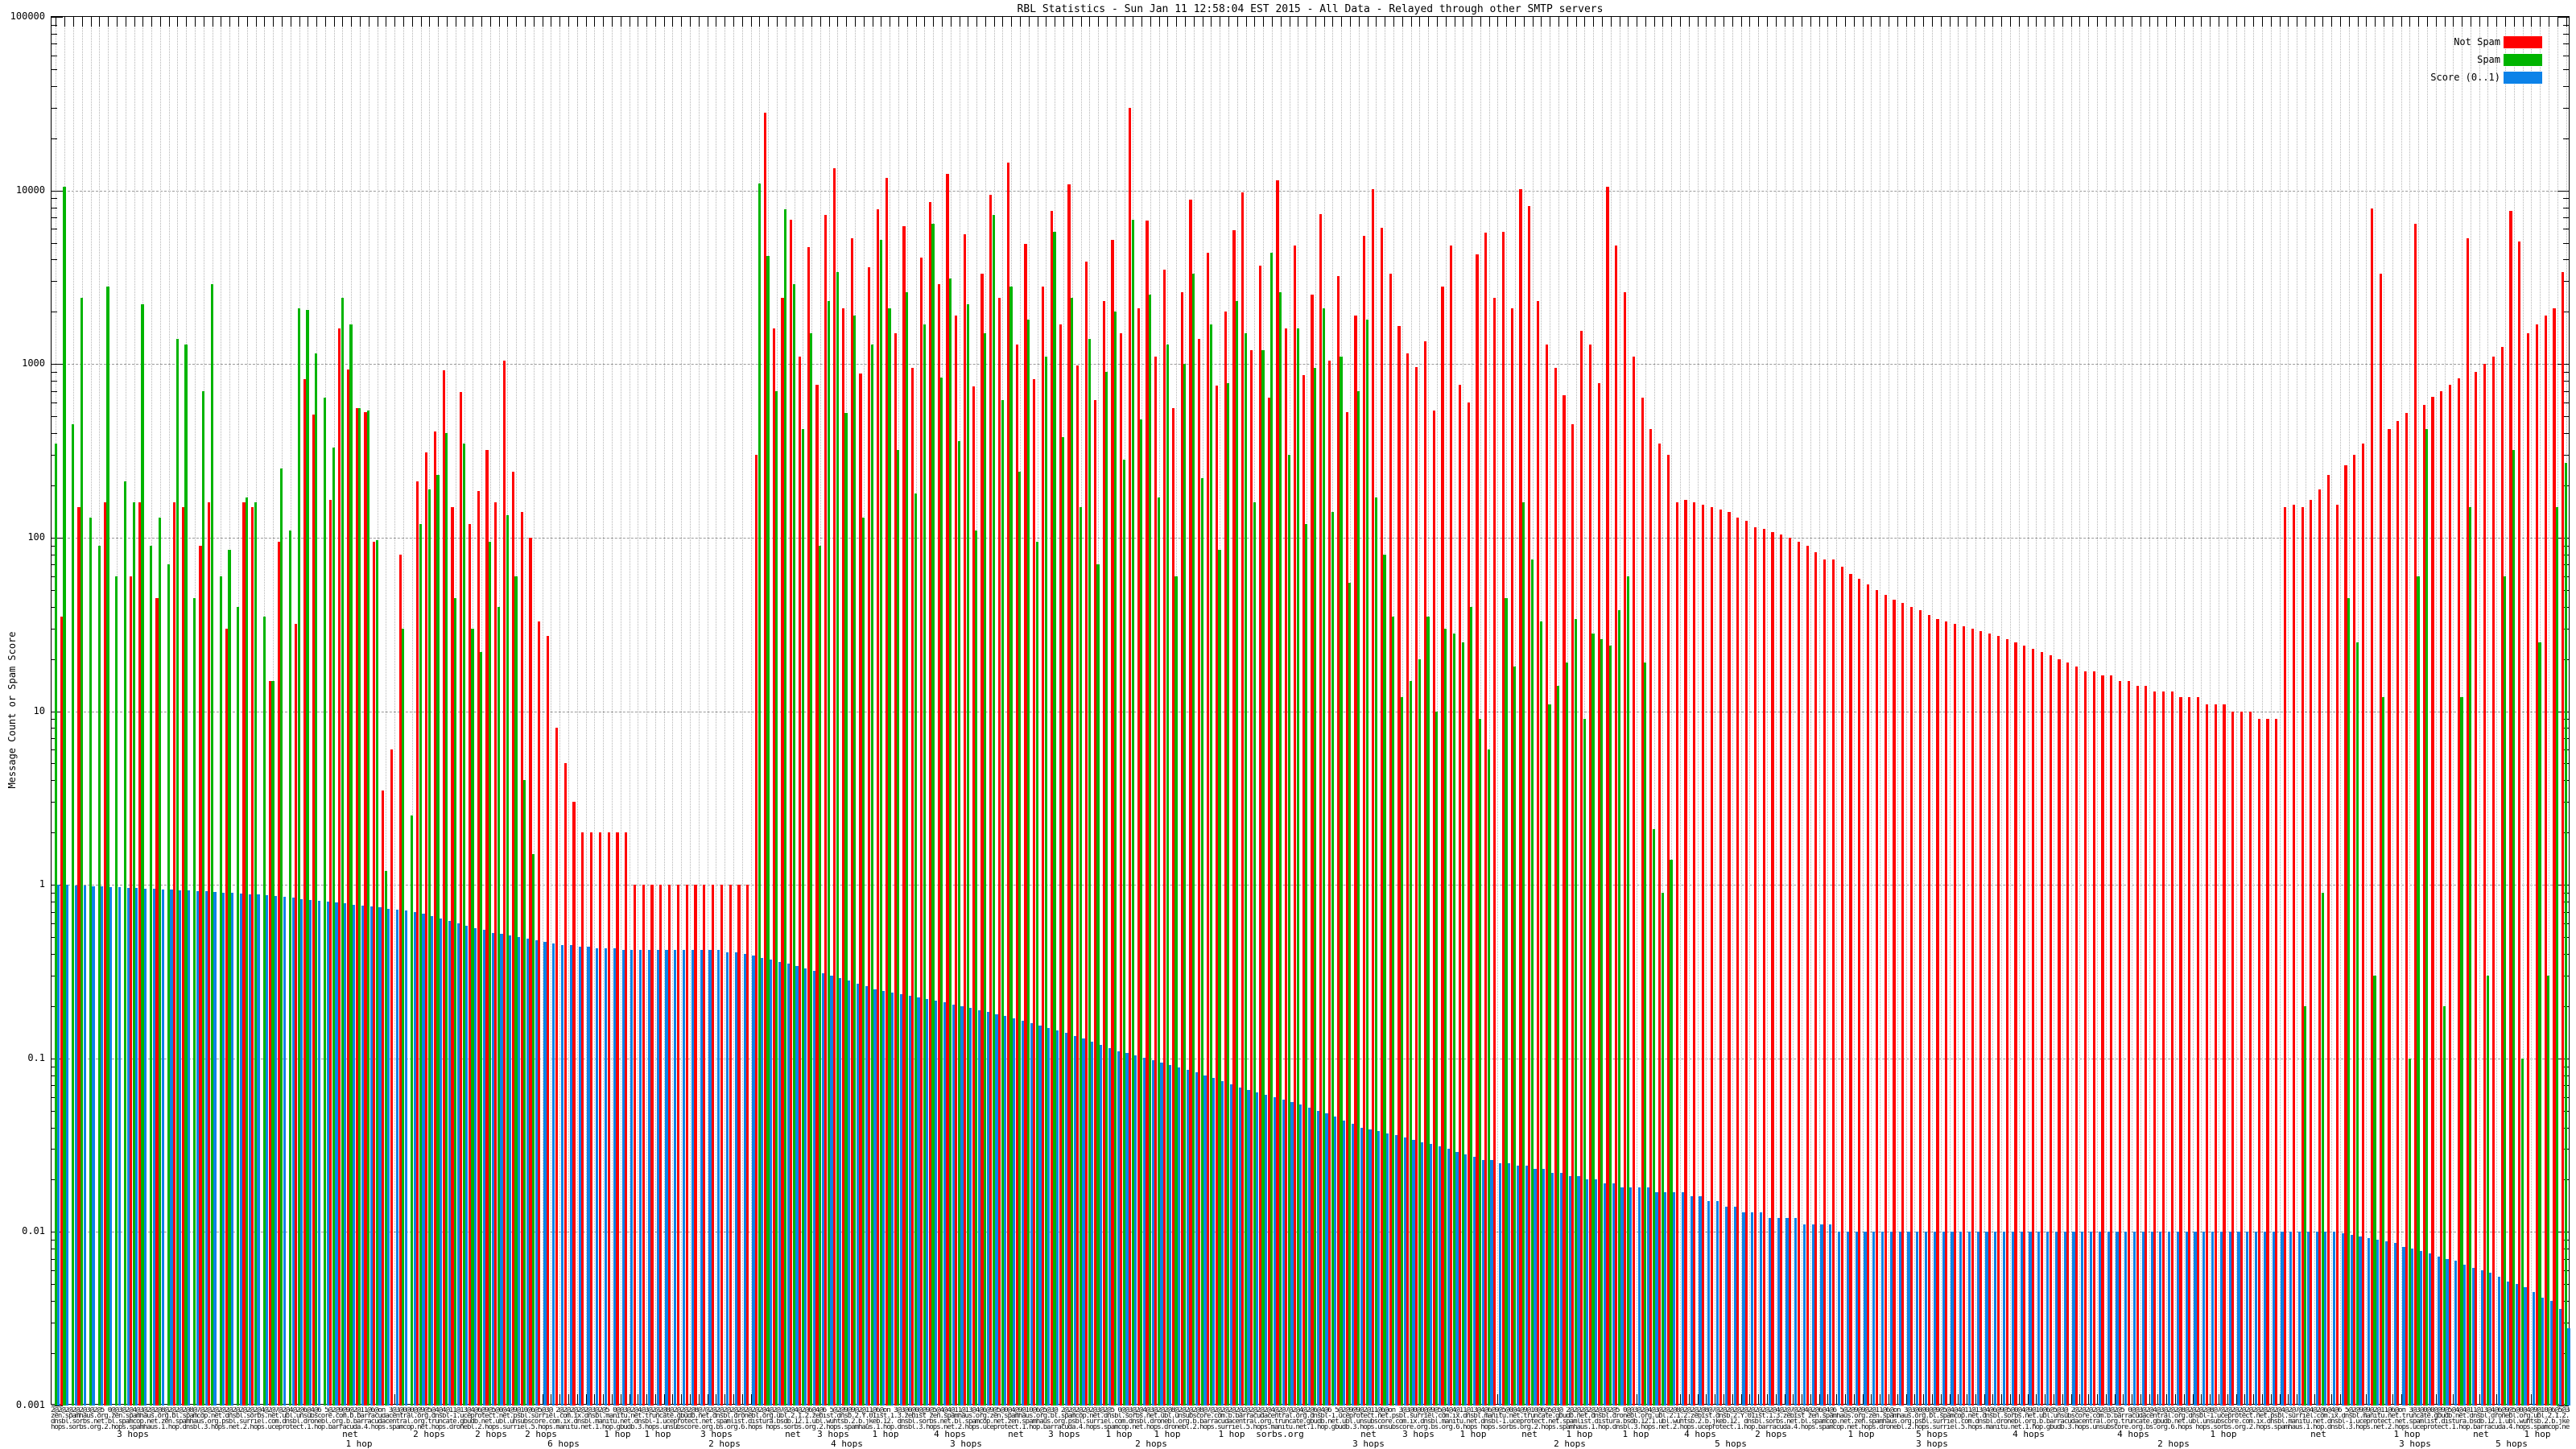 This screenshot has width=2576, height=1449. Describe the element at coordinates (2318, 1434) in the screenshot. I see `x-tick-label: net` at that location.